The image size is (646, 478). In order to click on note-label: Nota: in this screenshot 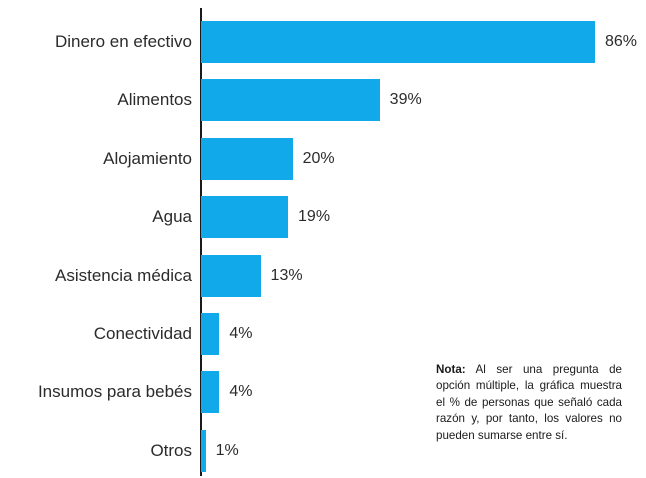, I will do `click(451, 369)`.